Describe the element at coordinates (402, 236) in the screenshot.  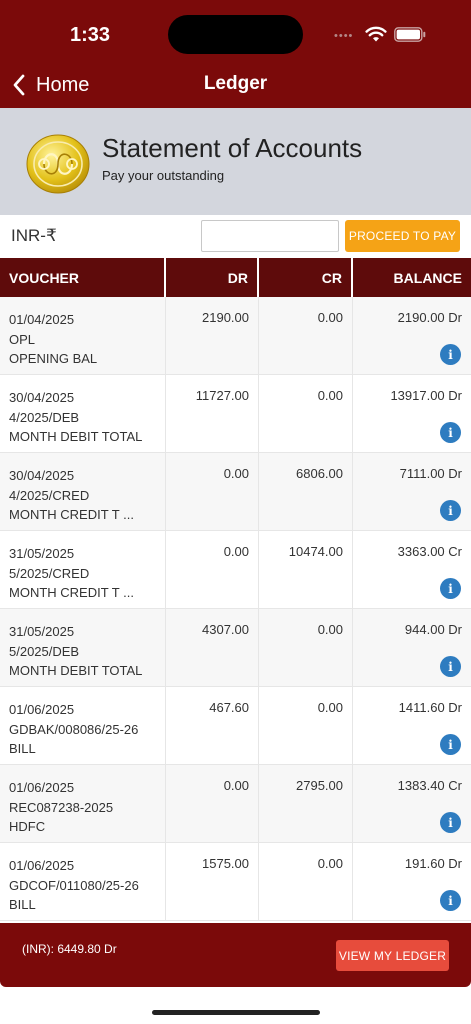
I see `proceed-to-pay-button: PROCEED TO PAY` at that location.